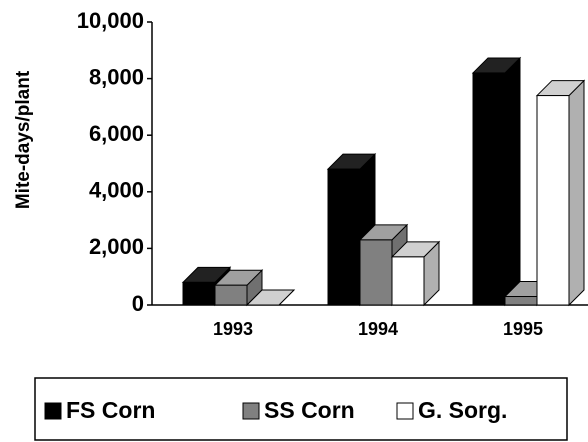  Describe the element at coordinates (523, 329) in the screenshot. I see `x-tick-label: 1995` at that location.